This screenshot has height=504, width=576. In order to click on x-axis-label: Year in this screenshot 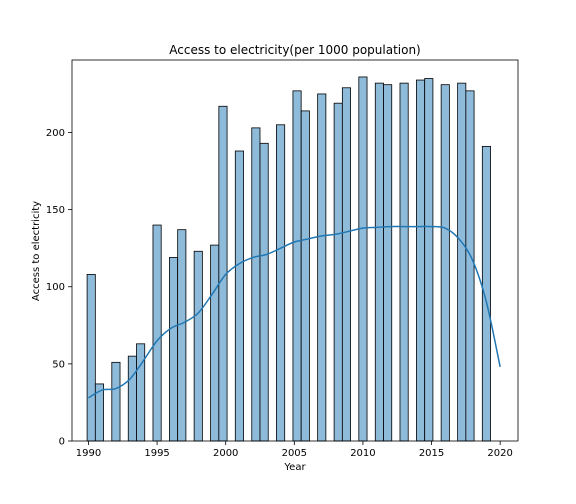, I will do `click(294, 467)`.